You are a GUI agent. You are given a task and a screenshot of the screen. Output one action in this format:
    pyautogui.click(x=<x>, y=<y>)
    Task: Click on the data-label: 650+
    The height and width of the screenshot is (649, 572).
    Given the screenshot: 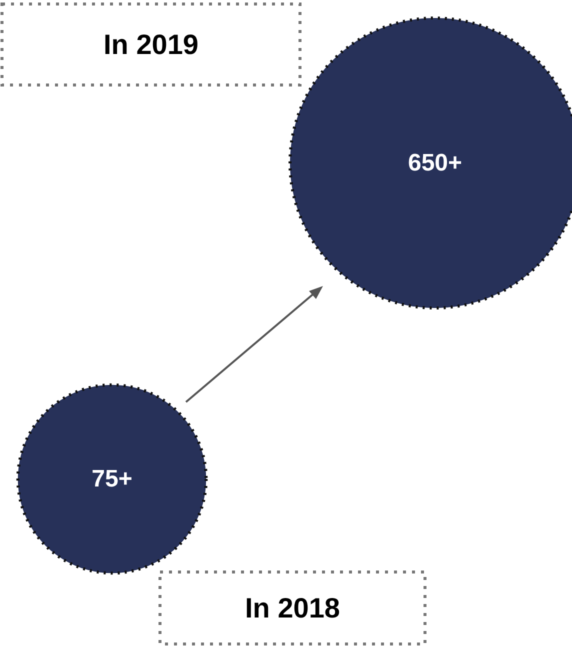 What is the action you would take?
    pyautogui.click(x=435, y=163)
    